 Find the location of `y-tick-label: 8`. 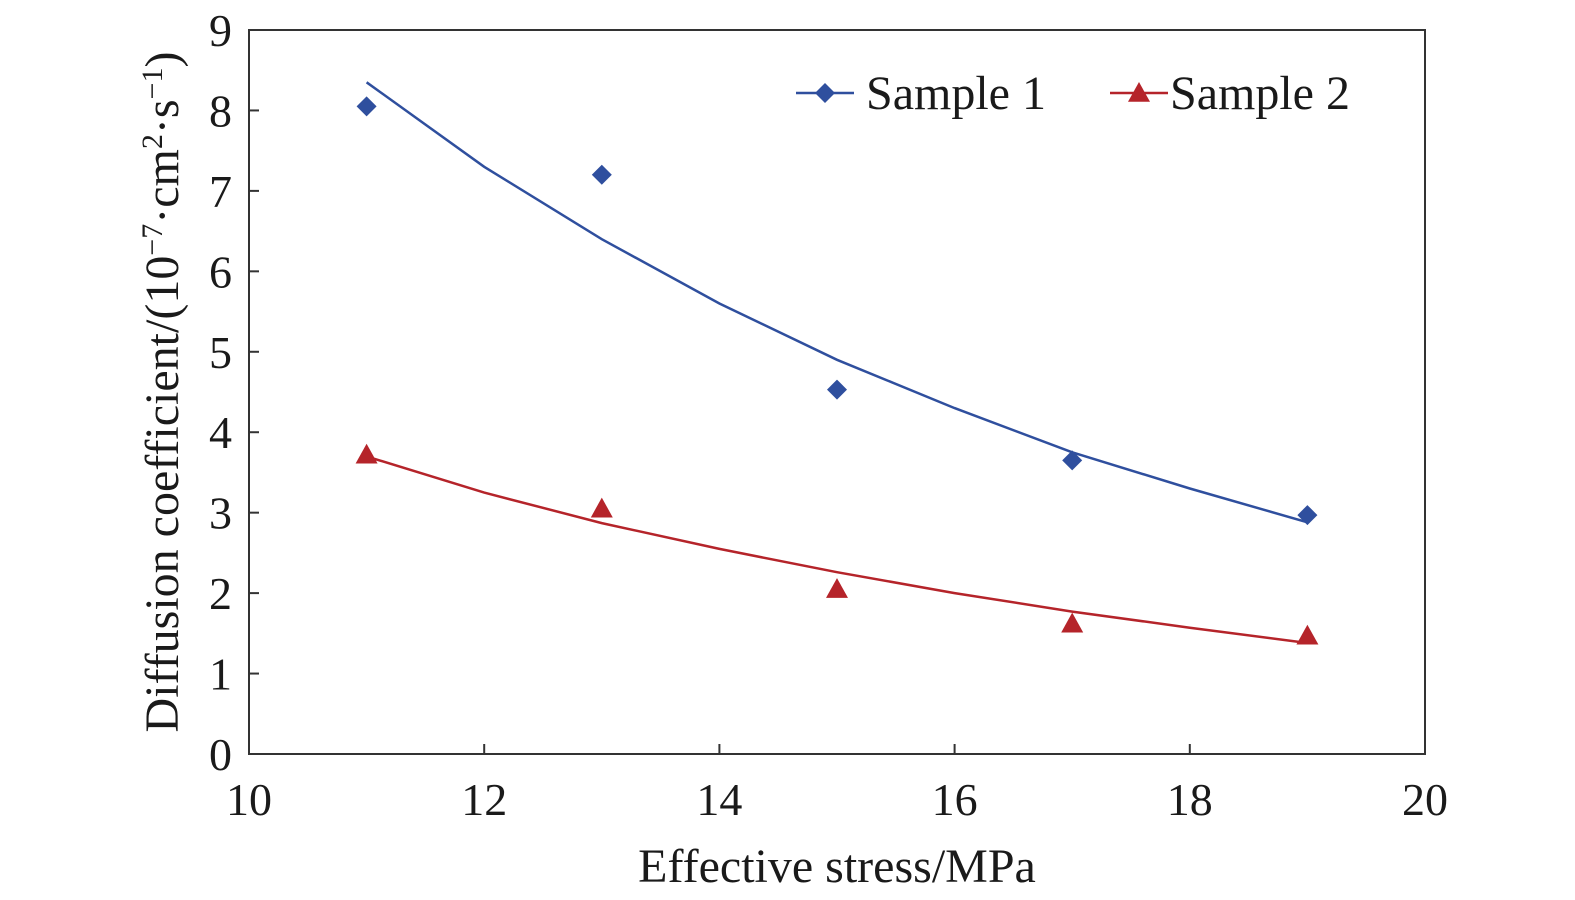

y-tick-label: 8 is located at coordinates (220, 110).